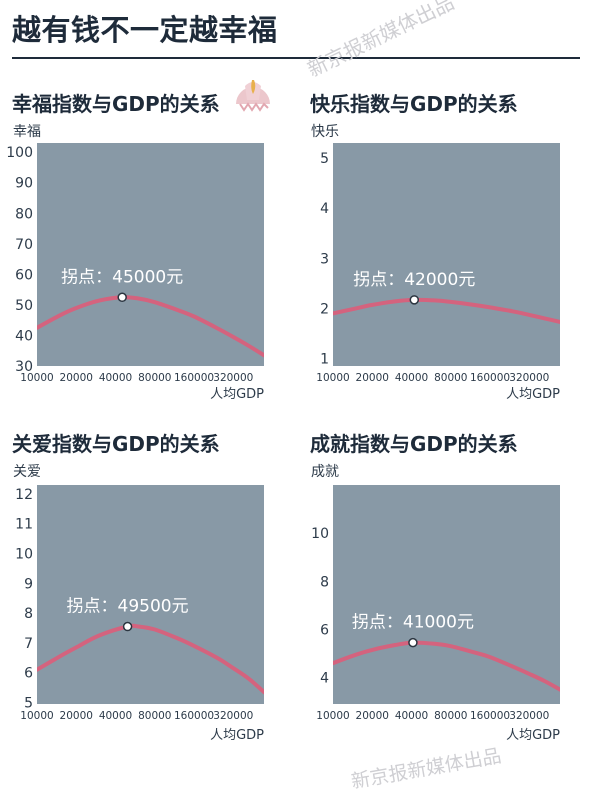 The height and width of the screenshot is (794, 590). Describe the element at coordinates (19, 153) in the screenshot. I see `y-tick-label: 100` at that location.